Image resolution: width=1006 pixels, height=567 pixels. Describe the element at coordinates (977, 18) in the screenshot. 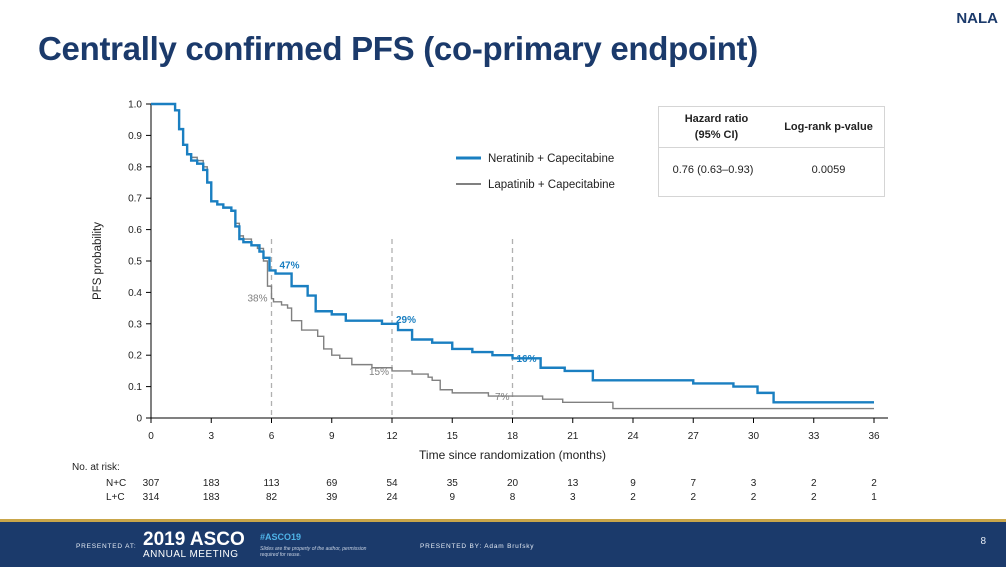

I see `study-tag: NALA` at that location.